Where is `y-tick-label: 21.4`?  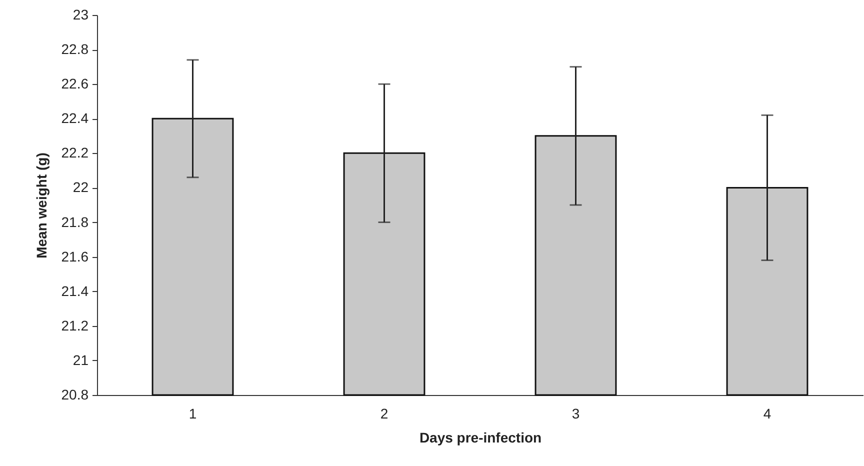 y-tick-label: 21.4 is located at coordinates (75, 290).